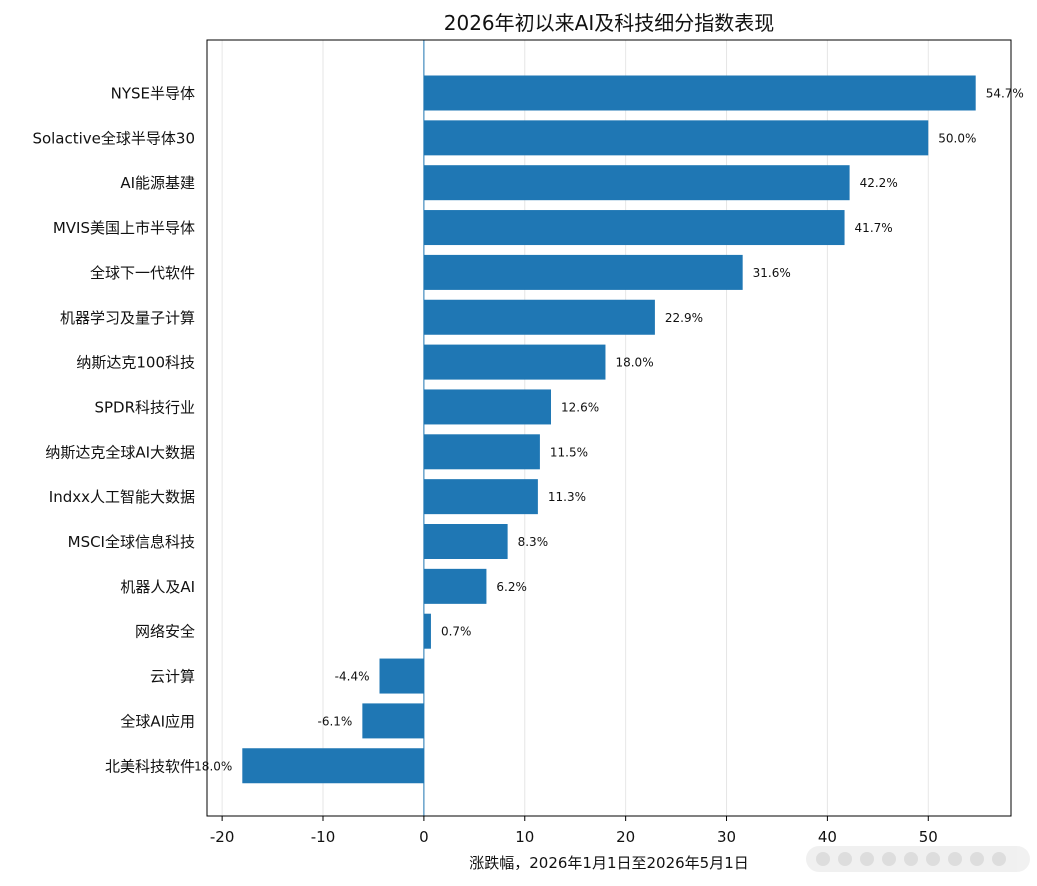  I want to click on watermark, so click(918, 859).